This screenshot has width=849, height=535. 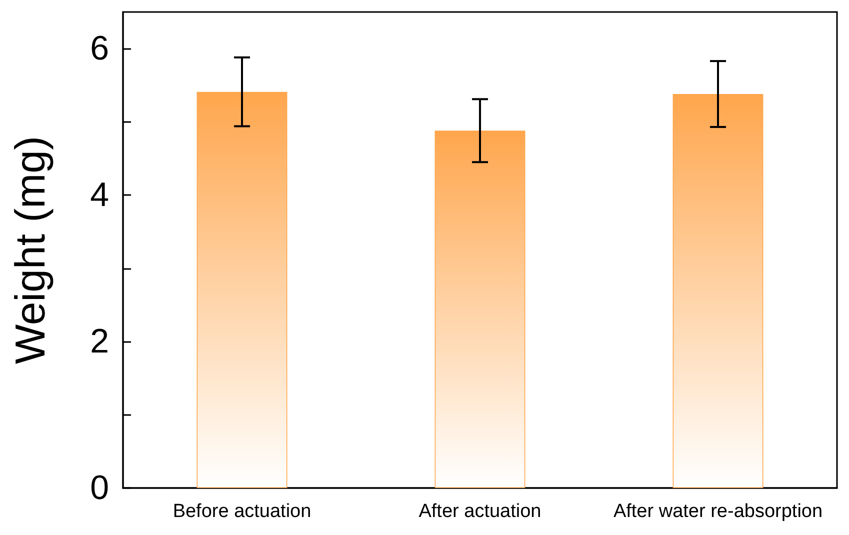 What do you see at coordinates (480, 511) in the screenshot?
I see `x-tick-label: After actuation` at bounding box center [480, 511].